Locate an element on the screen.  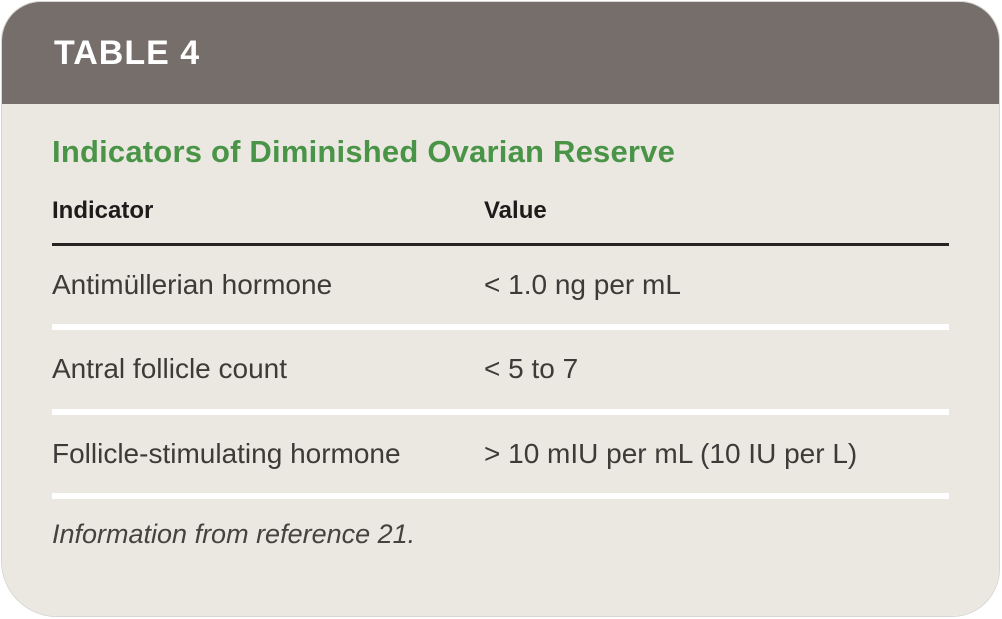
column-header-indicator: Indicator is located at coordinates (103, 210).